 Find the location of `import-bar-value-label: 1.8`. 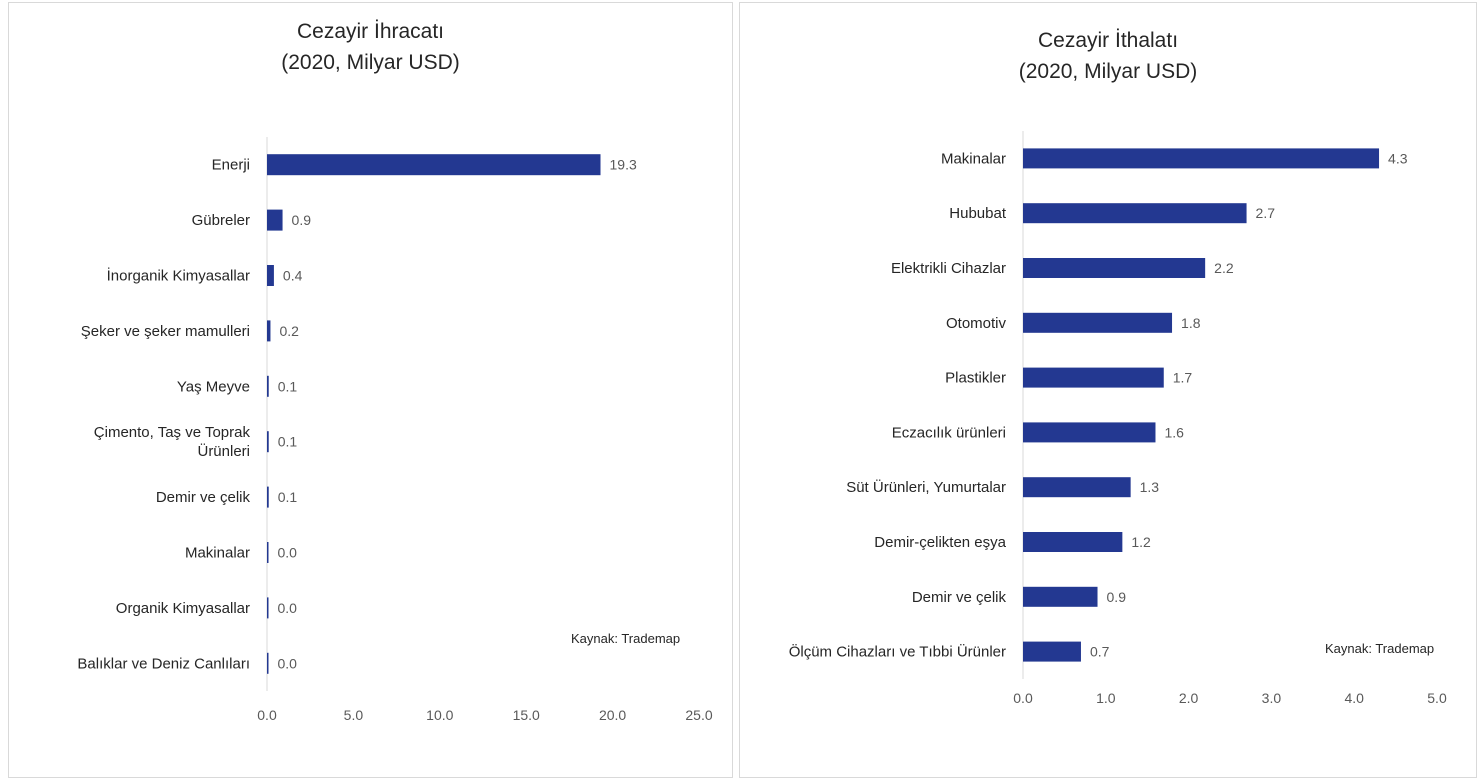

import-bar-value-label: 1.8 is located at coordinates (1191, 323).